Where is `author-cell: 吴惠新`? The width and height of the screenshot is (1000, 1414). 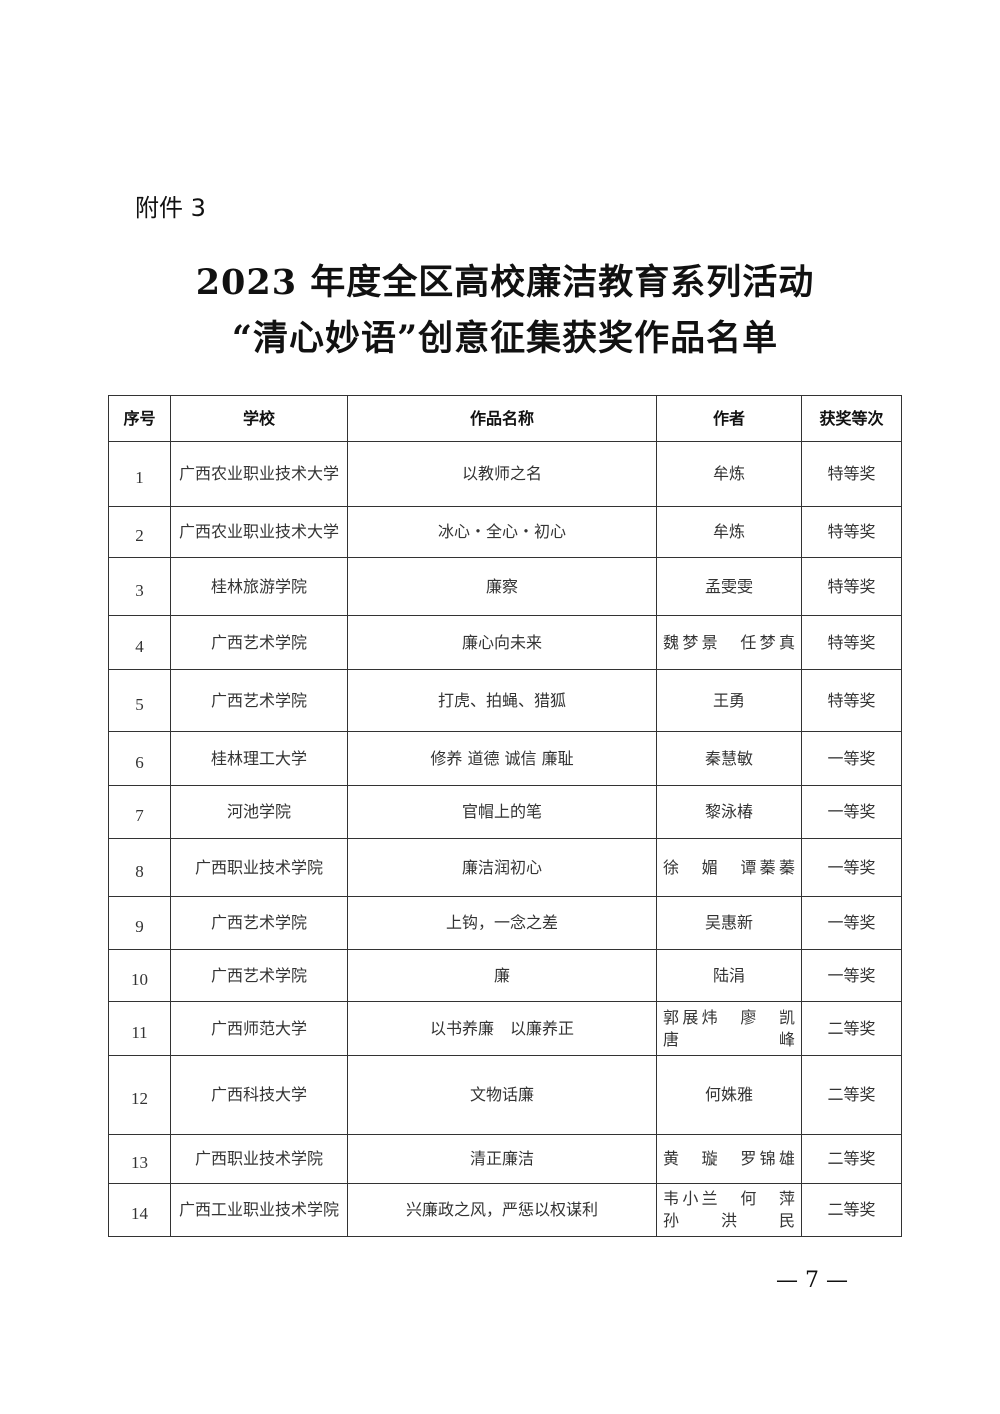 author-cell: 吴惠新 is located at coordinates (729, 923).